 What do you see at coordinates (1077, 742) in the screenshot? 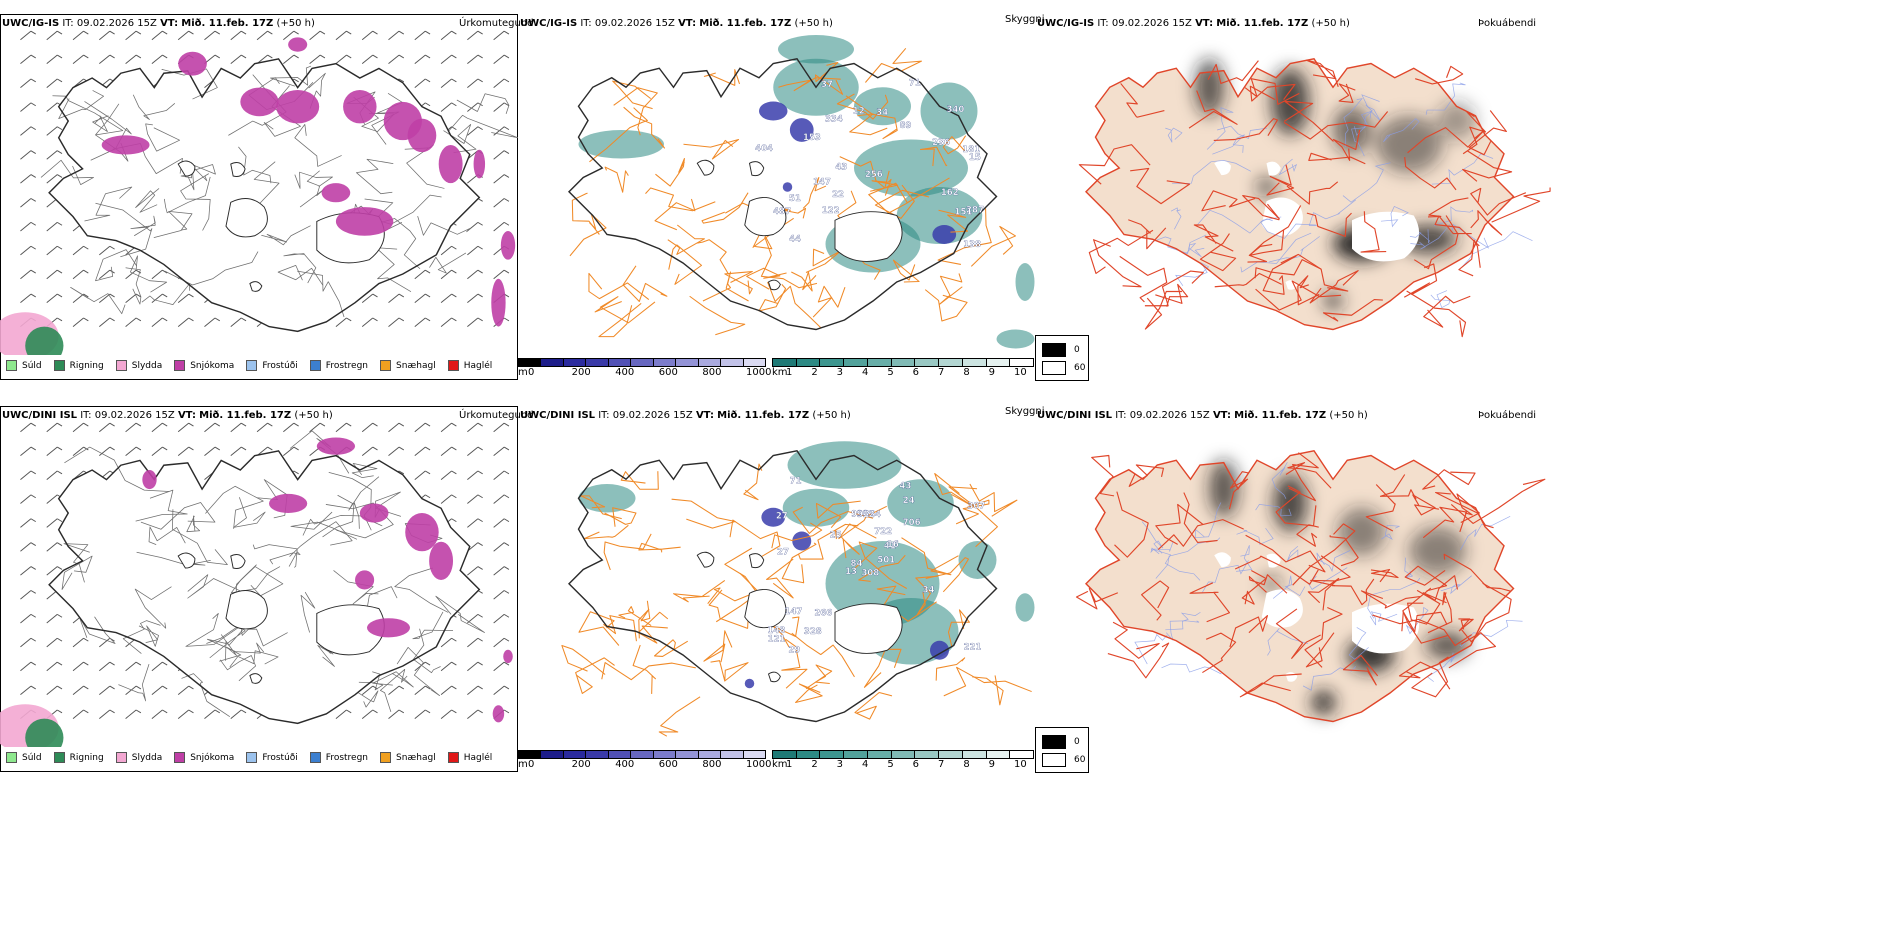
I see `fog-scale-min: 0` at bounding box center [1077, 742].